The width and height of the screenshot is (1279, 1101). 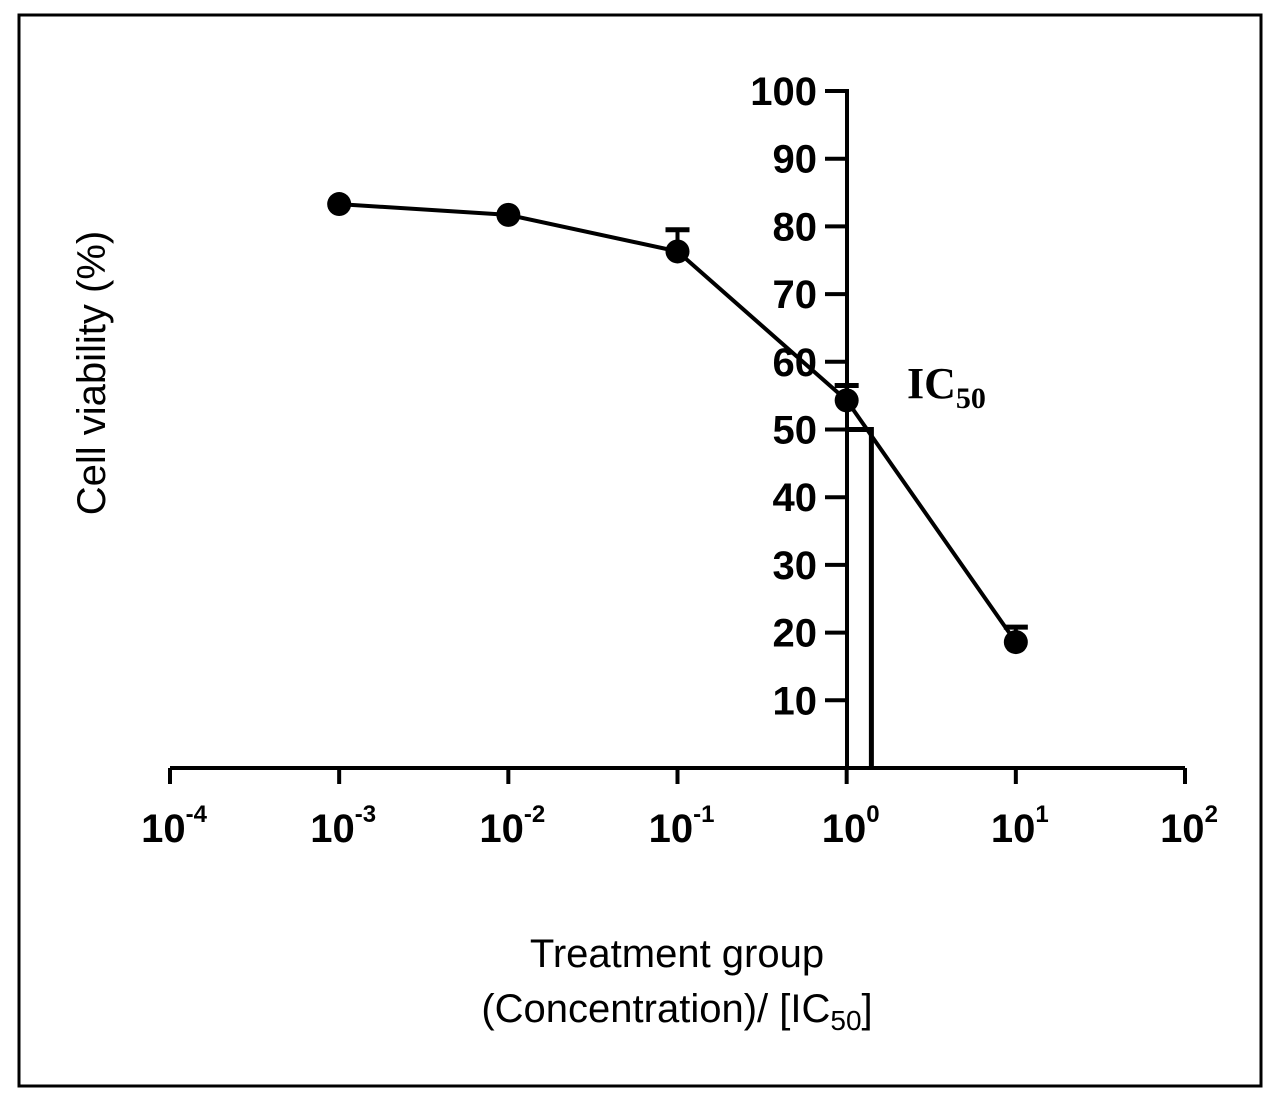 I want to click on x-tick-label: 10⁻⁴, so click(x=174, y=826).